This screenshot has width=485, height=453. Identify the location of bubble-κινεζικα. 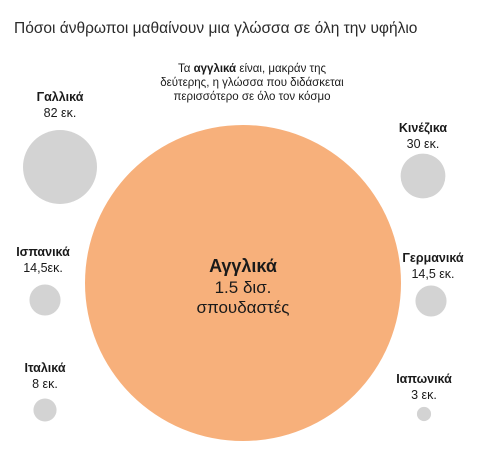
(423, 176).